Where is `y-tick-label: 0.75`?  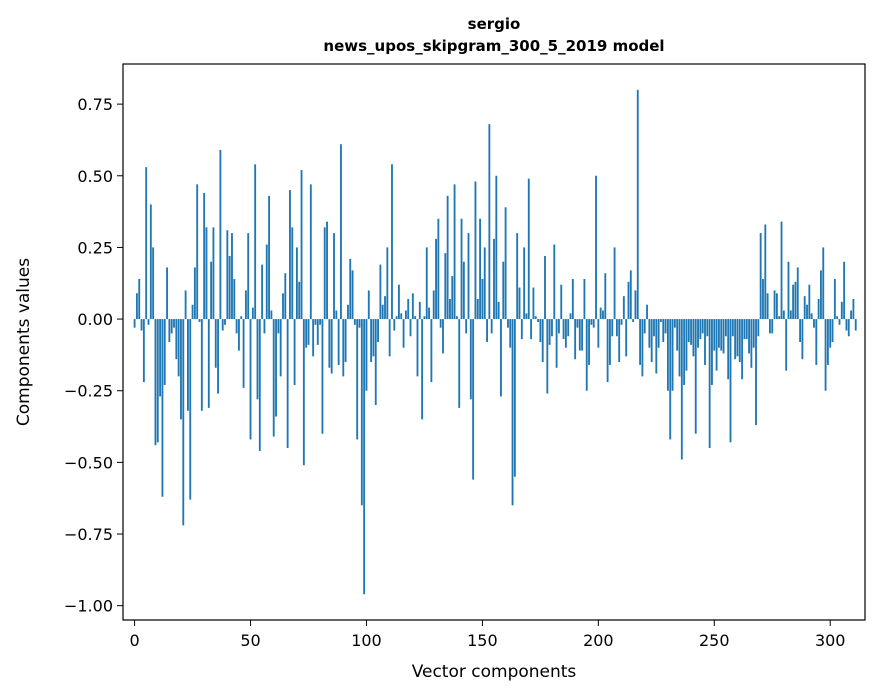
y-tick-label: 0.75 is located at coordinates (95, 104).